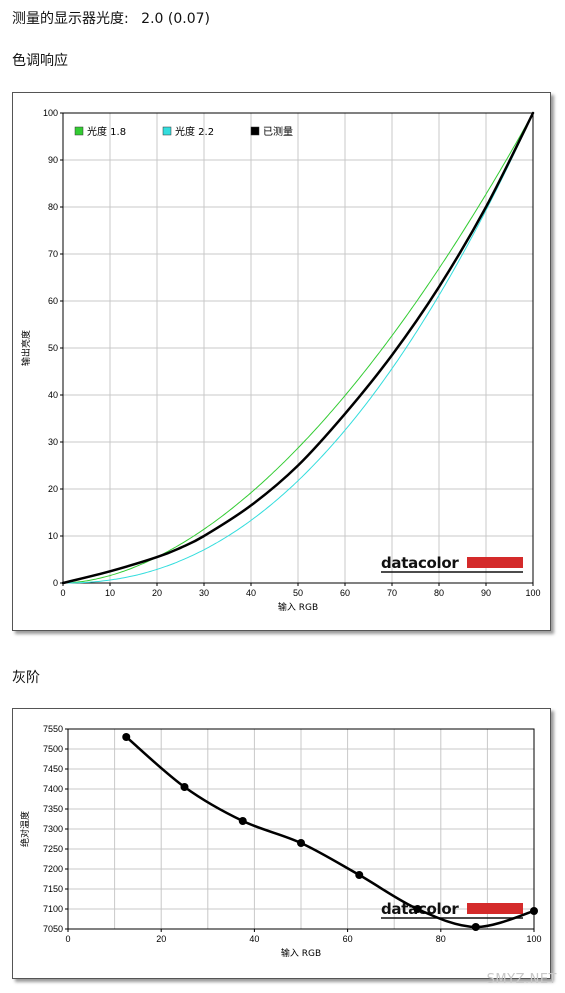 This screenshot has height=993, width=565. What do you see at coordinates (53, 395) in the screenshot?
I see `y-tick-label: 40` at bounding box center [53, 395].